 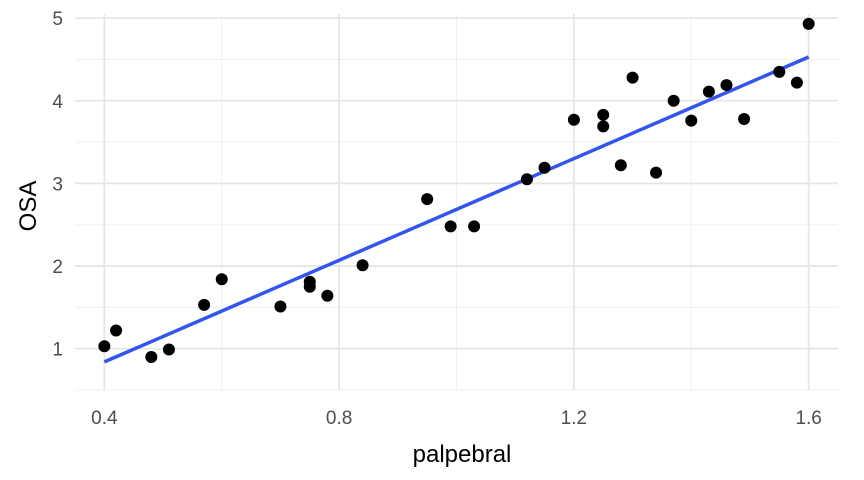 I want to click on y-axis-title: OSA, so click(x=28, y=206).